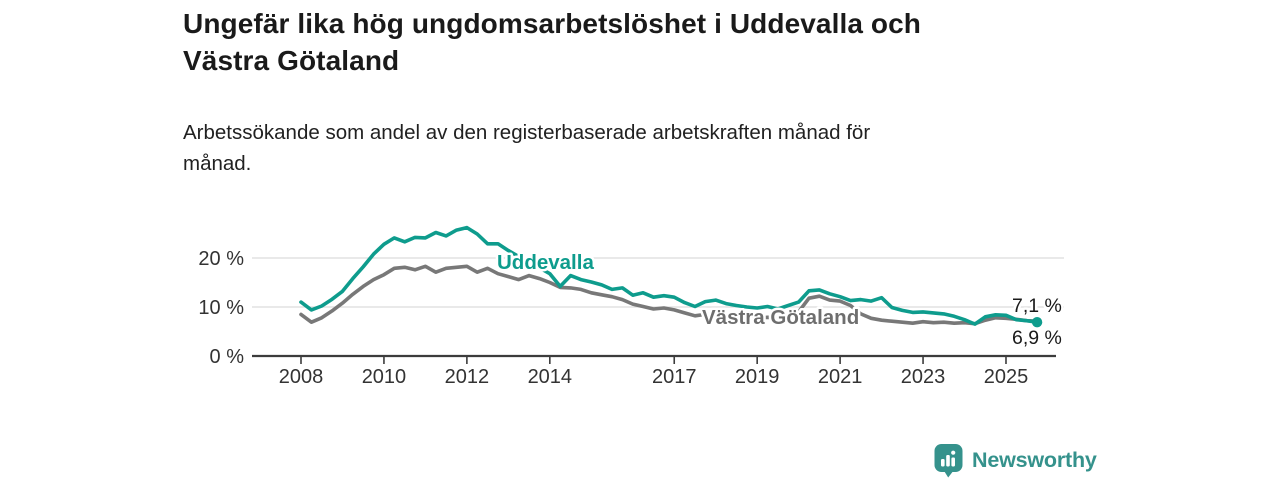  Describe the element at coordinates (840, 377) in the screenshot. I see `x-tick-label-2021: 2021` at that location.